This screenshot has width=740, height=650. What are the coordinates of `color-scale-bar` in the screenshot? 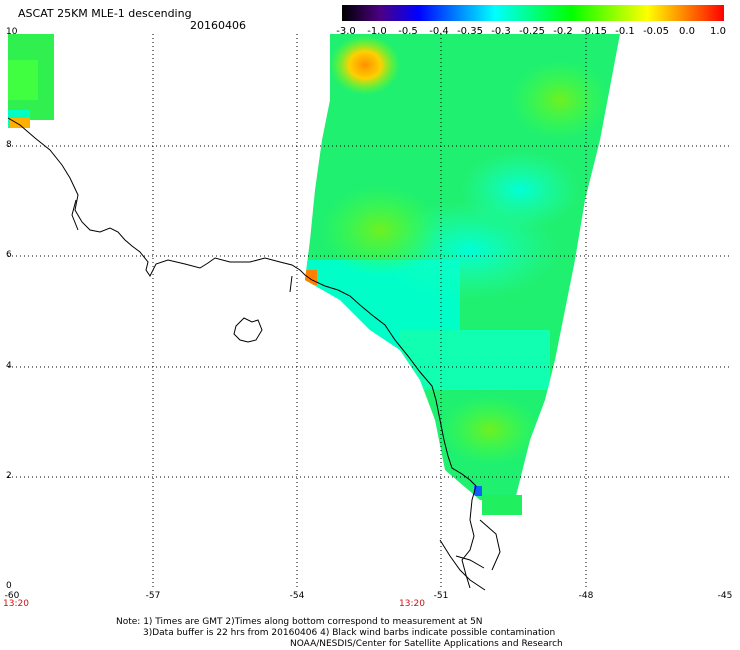 It's located at (533, 13).